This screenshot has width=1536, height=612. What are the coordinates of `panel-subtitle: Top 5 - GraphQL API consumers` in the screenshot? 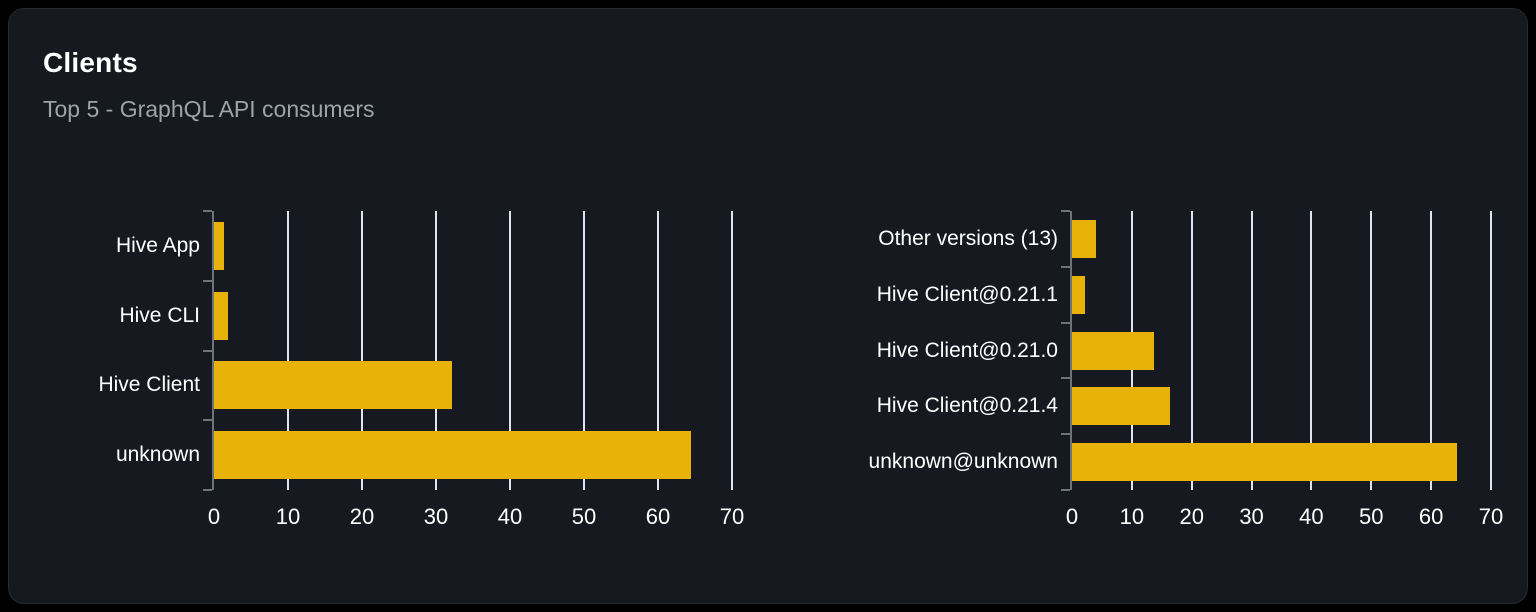 It's located at (209, 109).